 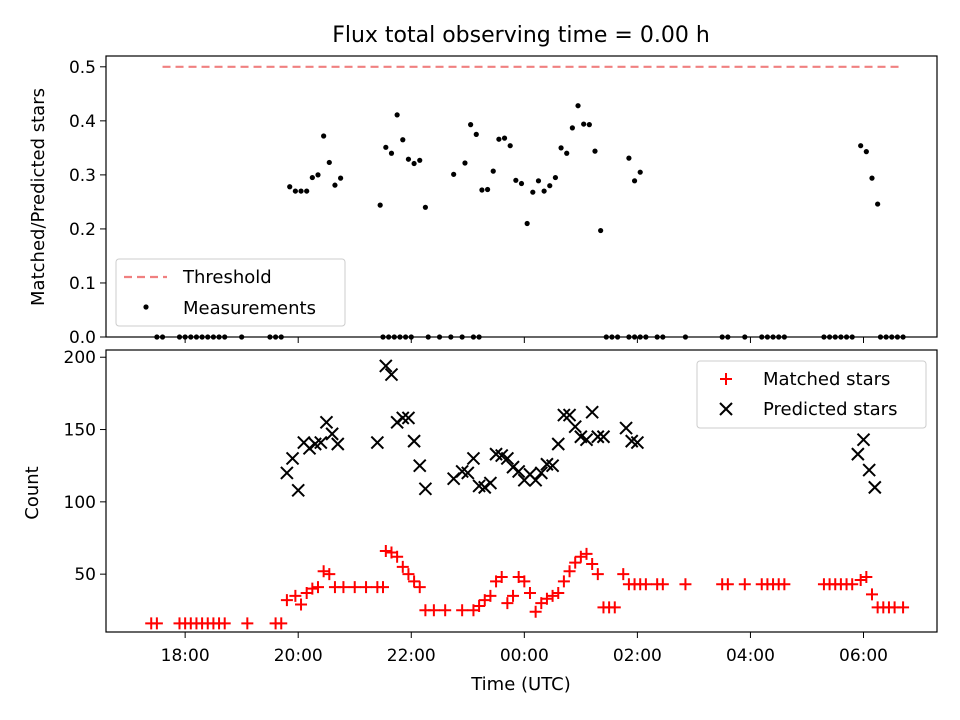 What do you see at coordinates (411, 656) in the screenshot?
I see `x-tick-label: 22:00` at bounding box center [411, 656].